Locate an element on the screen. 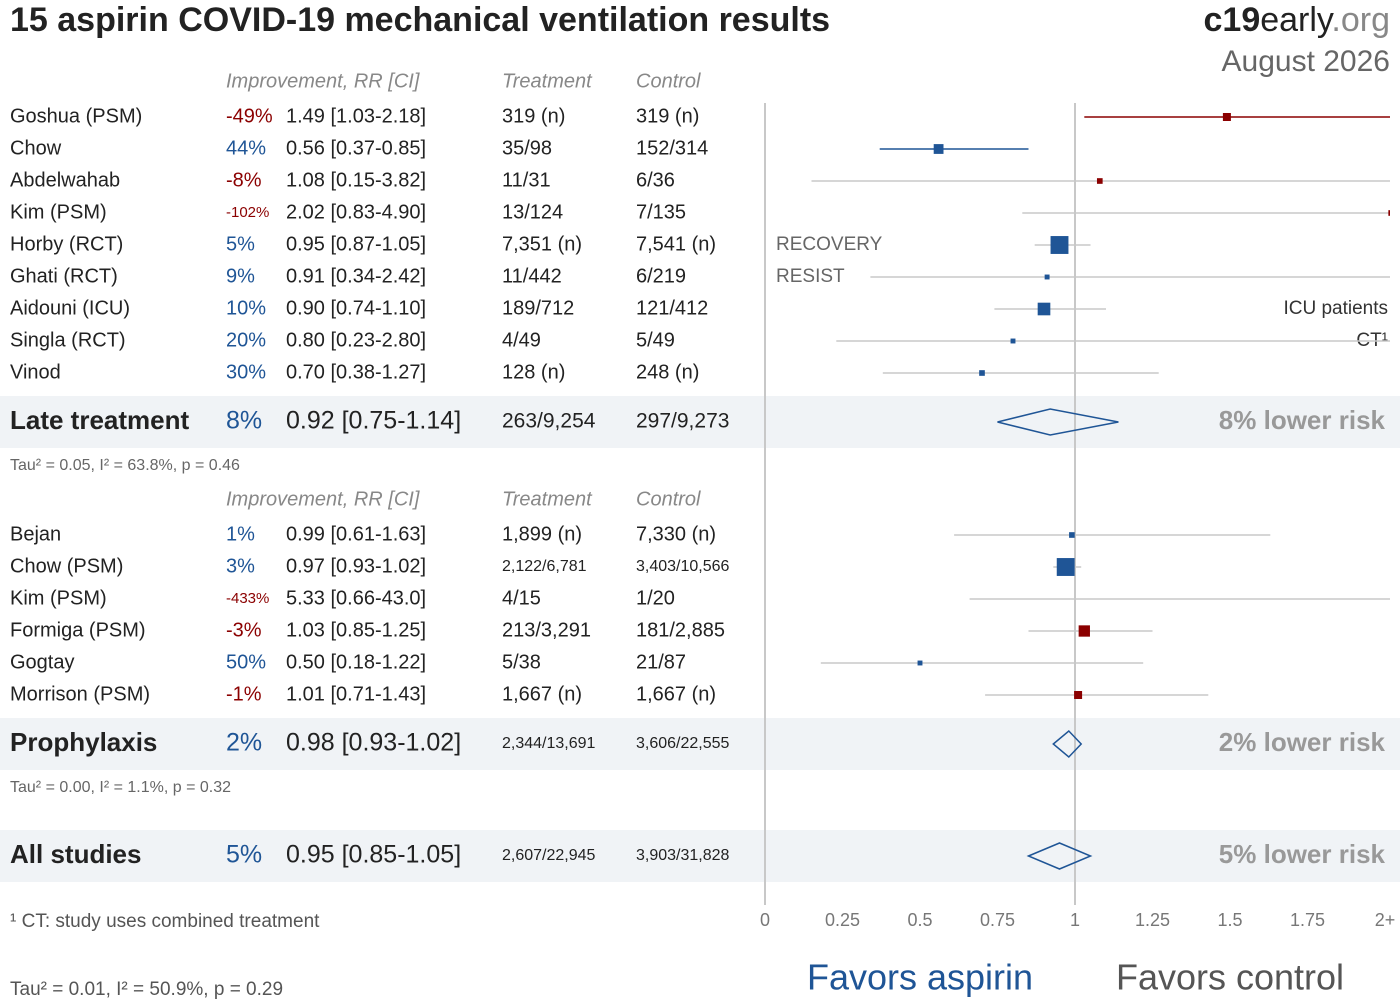  improvement: 10% is located at coordinates (246, 308).